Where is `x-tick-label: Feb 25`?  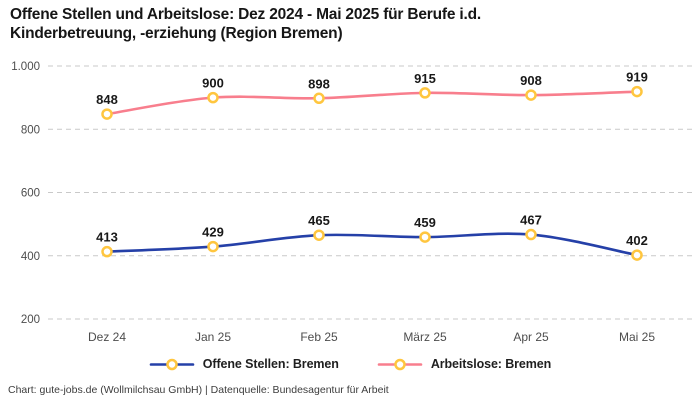 x-tick-label: Feb 25 is located at coordinates (319, 337).